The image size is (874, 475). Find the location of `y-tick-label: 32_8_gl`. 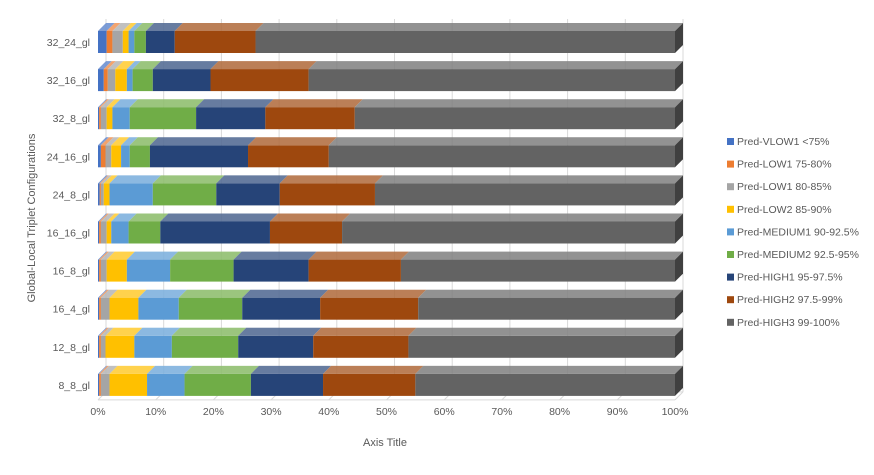

y-tick-label: 32_8_gl is located at coordinates (71, 119).